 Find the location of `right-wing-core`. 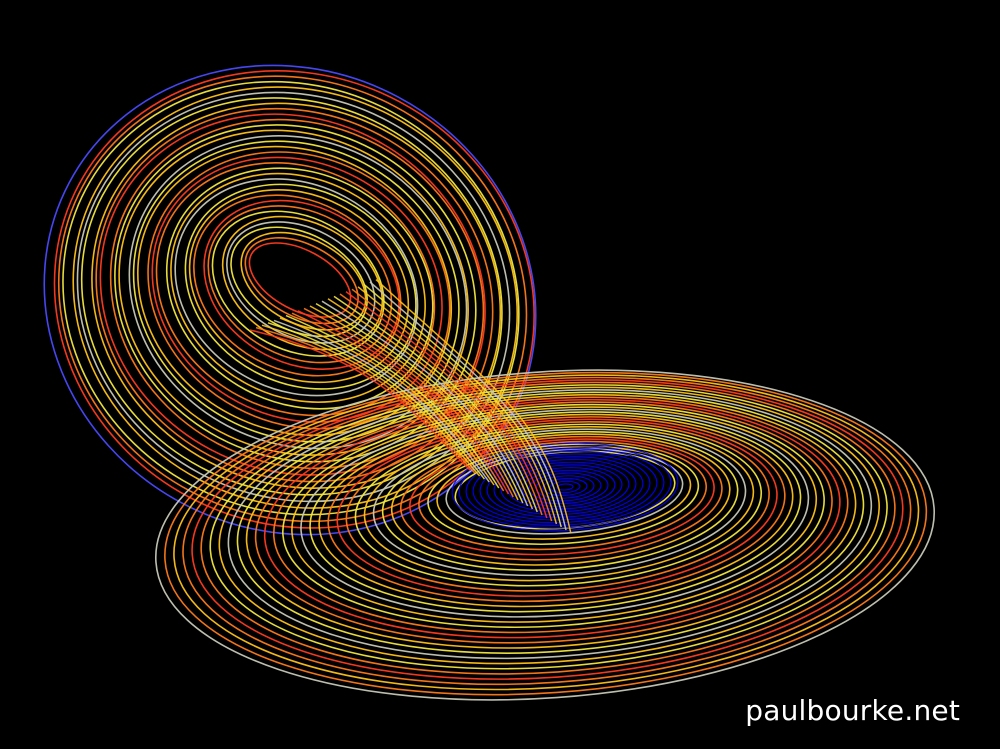

right-wing-core is located at coordinates (565, 487).